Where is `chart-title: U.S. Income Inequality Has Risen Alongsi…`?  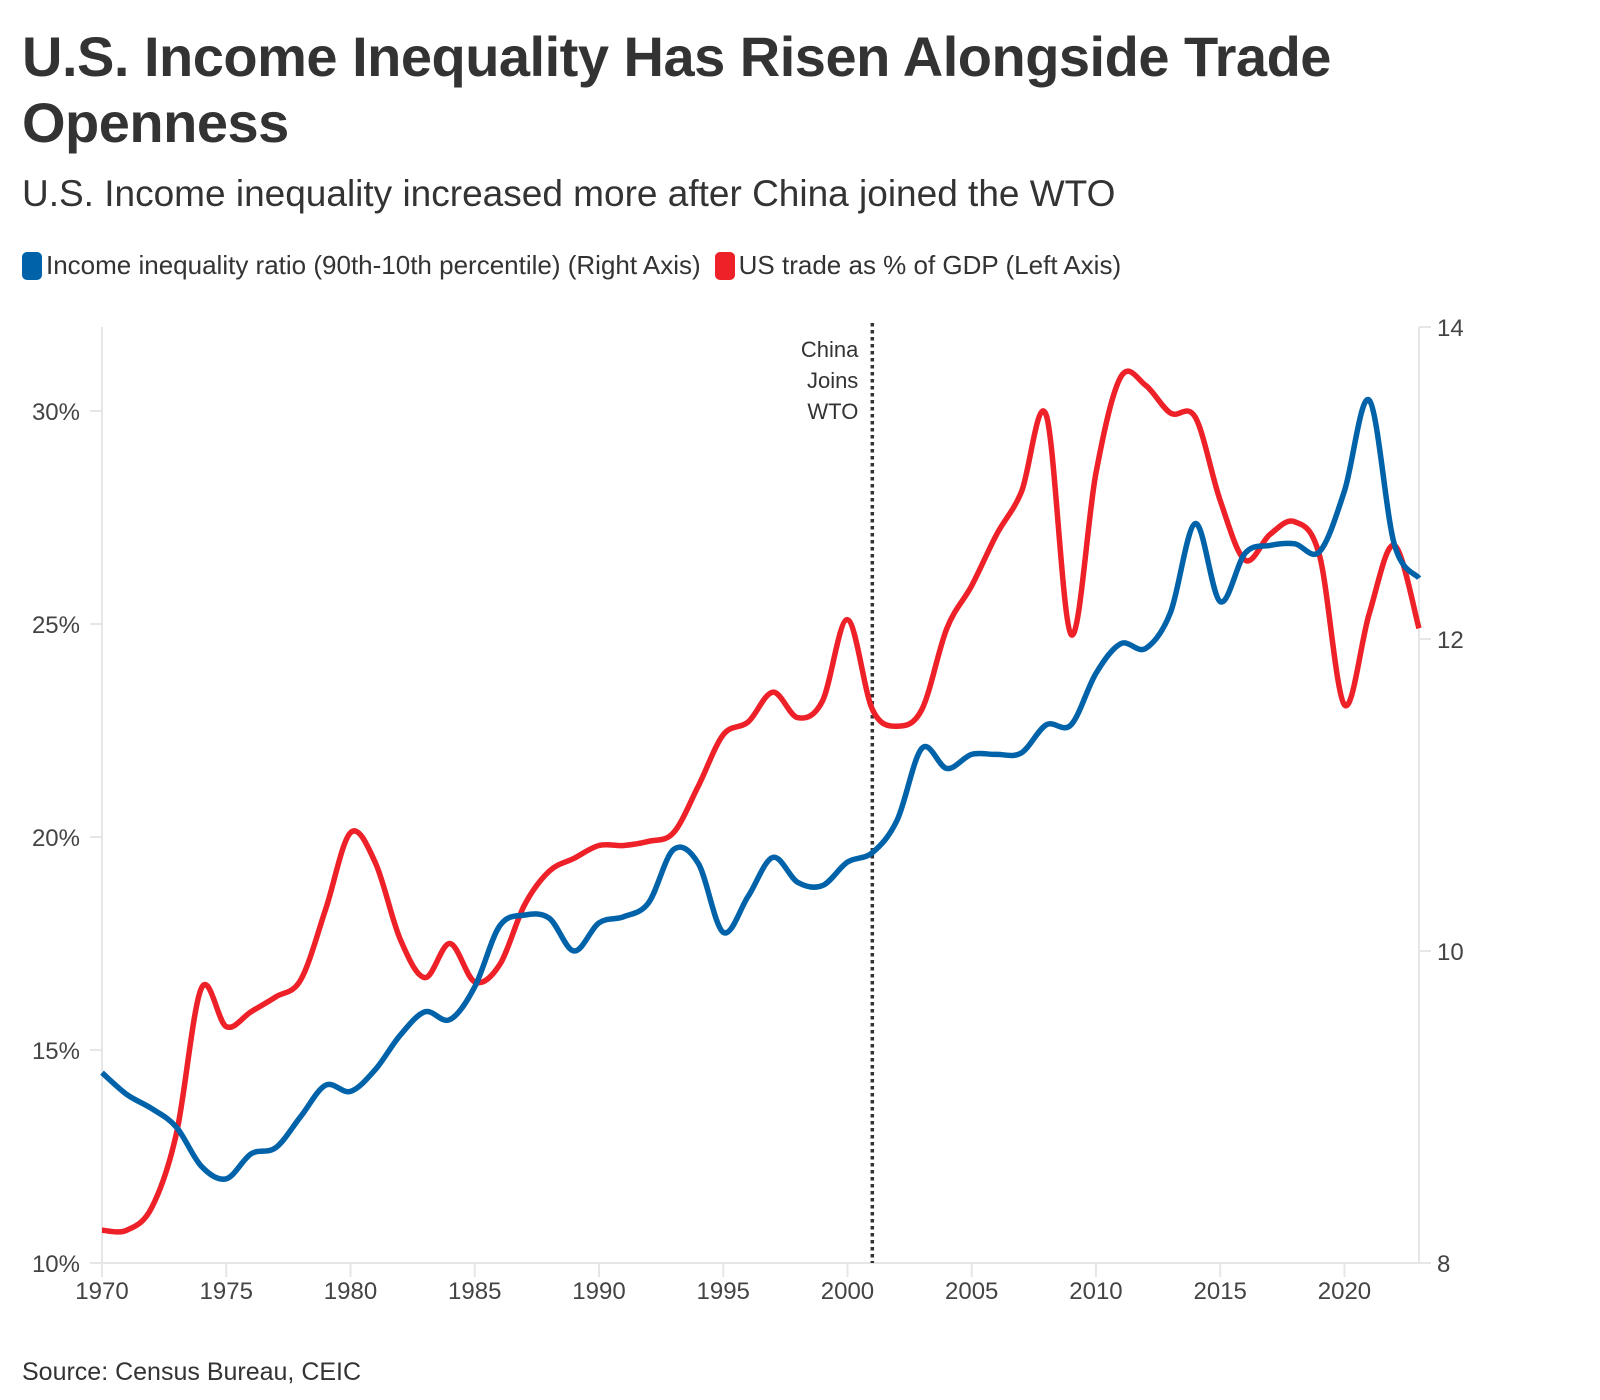 chart-title: U.S. Income Inequality Has Risen Alongsi… is located at coordinates (676, 89).